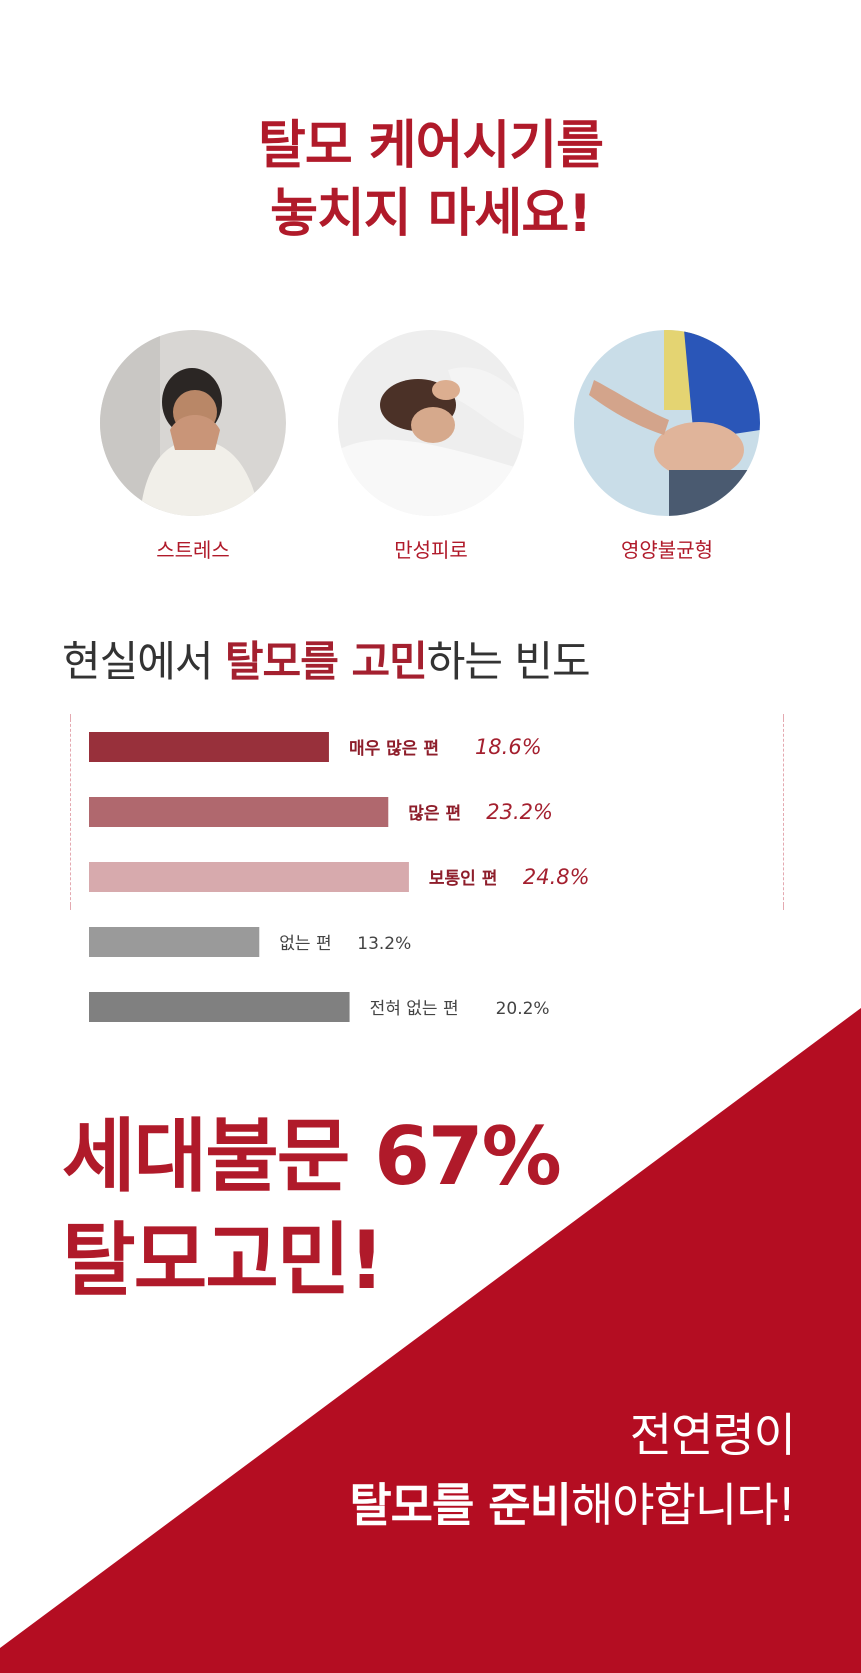  I want to click on bar-category-label: 보통인 편, so click(463, 879).